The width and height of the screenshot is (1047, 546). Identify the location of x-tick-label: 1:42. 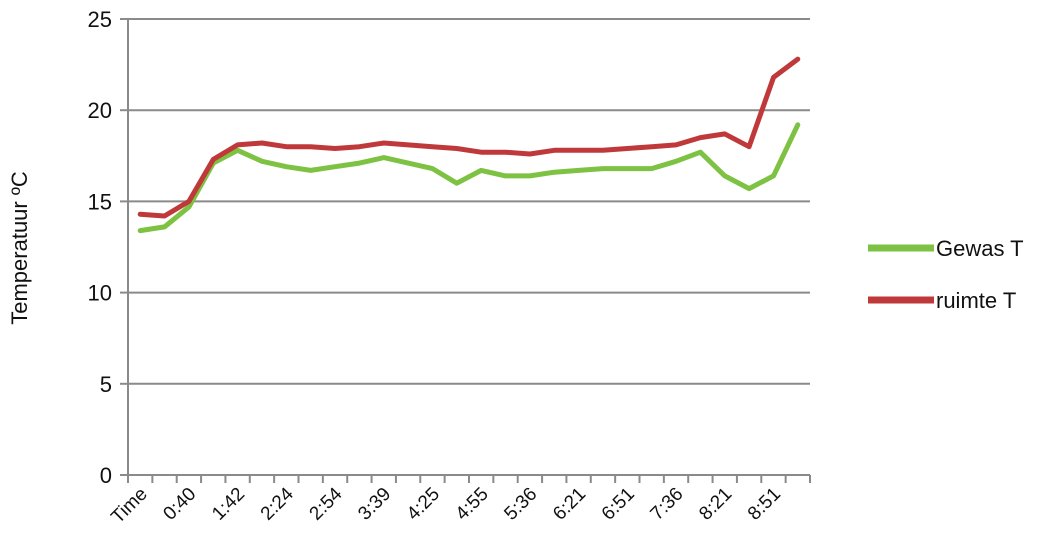
(228, 504).